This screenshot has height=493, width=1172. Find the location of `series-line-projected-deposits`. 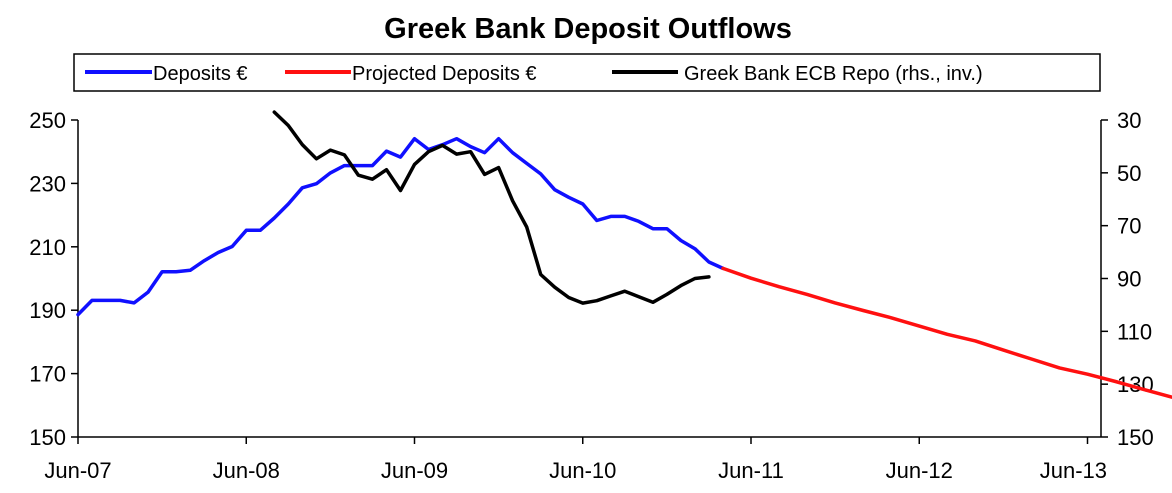

series-line-projected-deposits is located at coordinates (946, 332).